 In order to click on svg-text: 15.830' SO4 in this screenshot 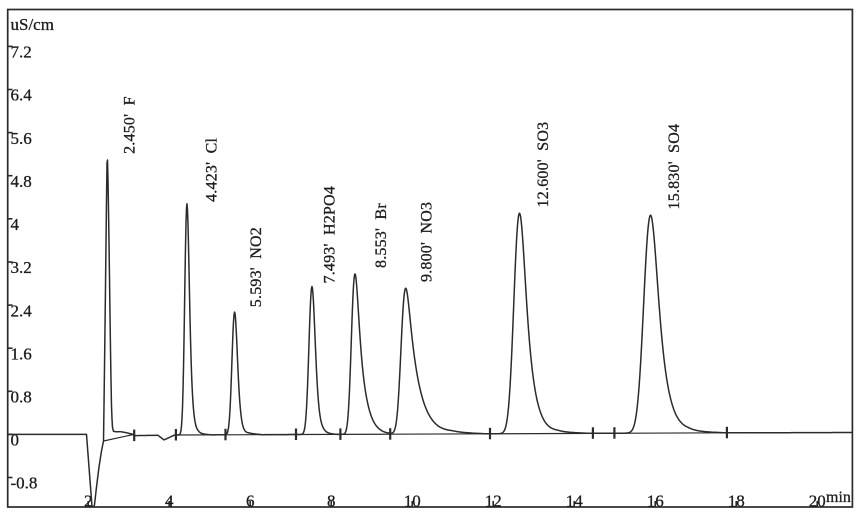, I will do `click(674, 167)`.